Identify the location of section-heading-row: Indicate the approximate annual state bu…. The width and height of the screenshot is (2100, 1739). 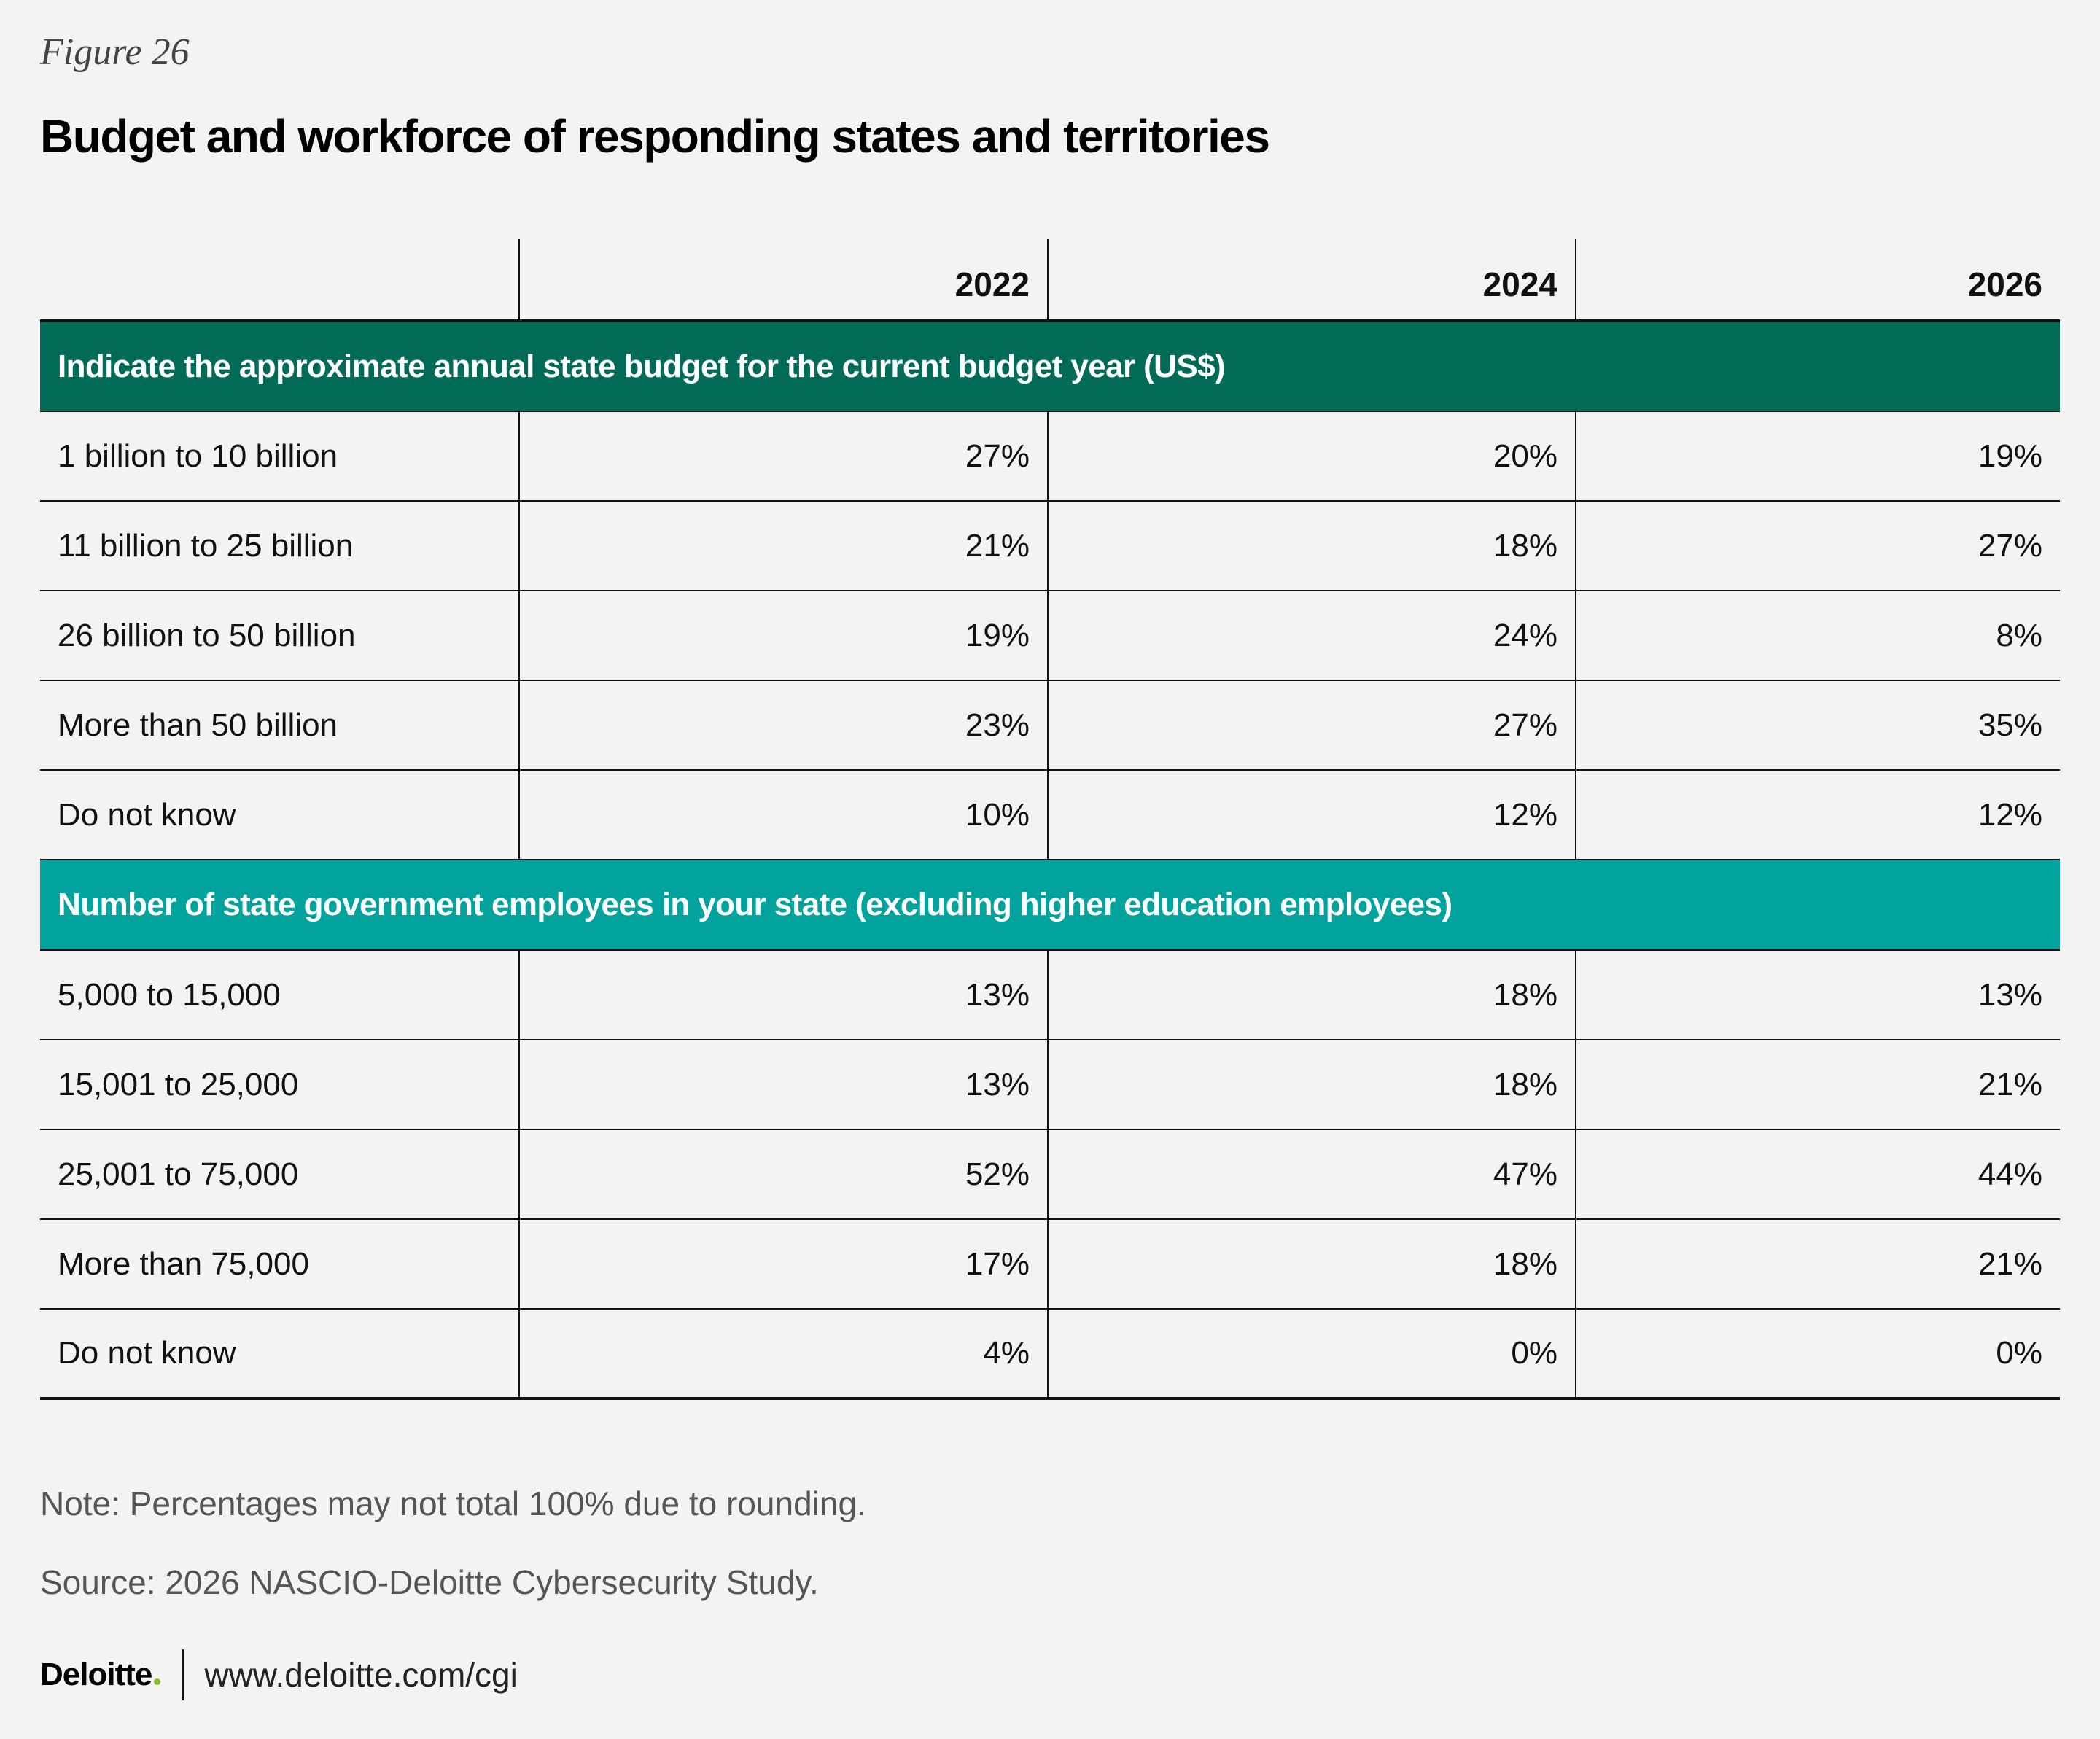
(1050, 366).